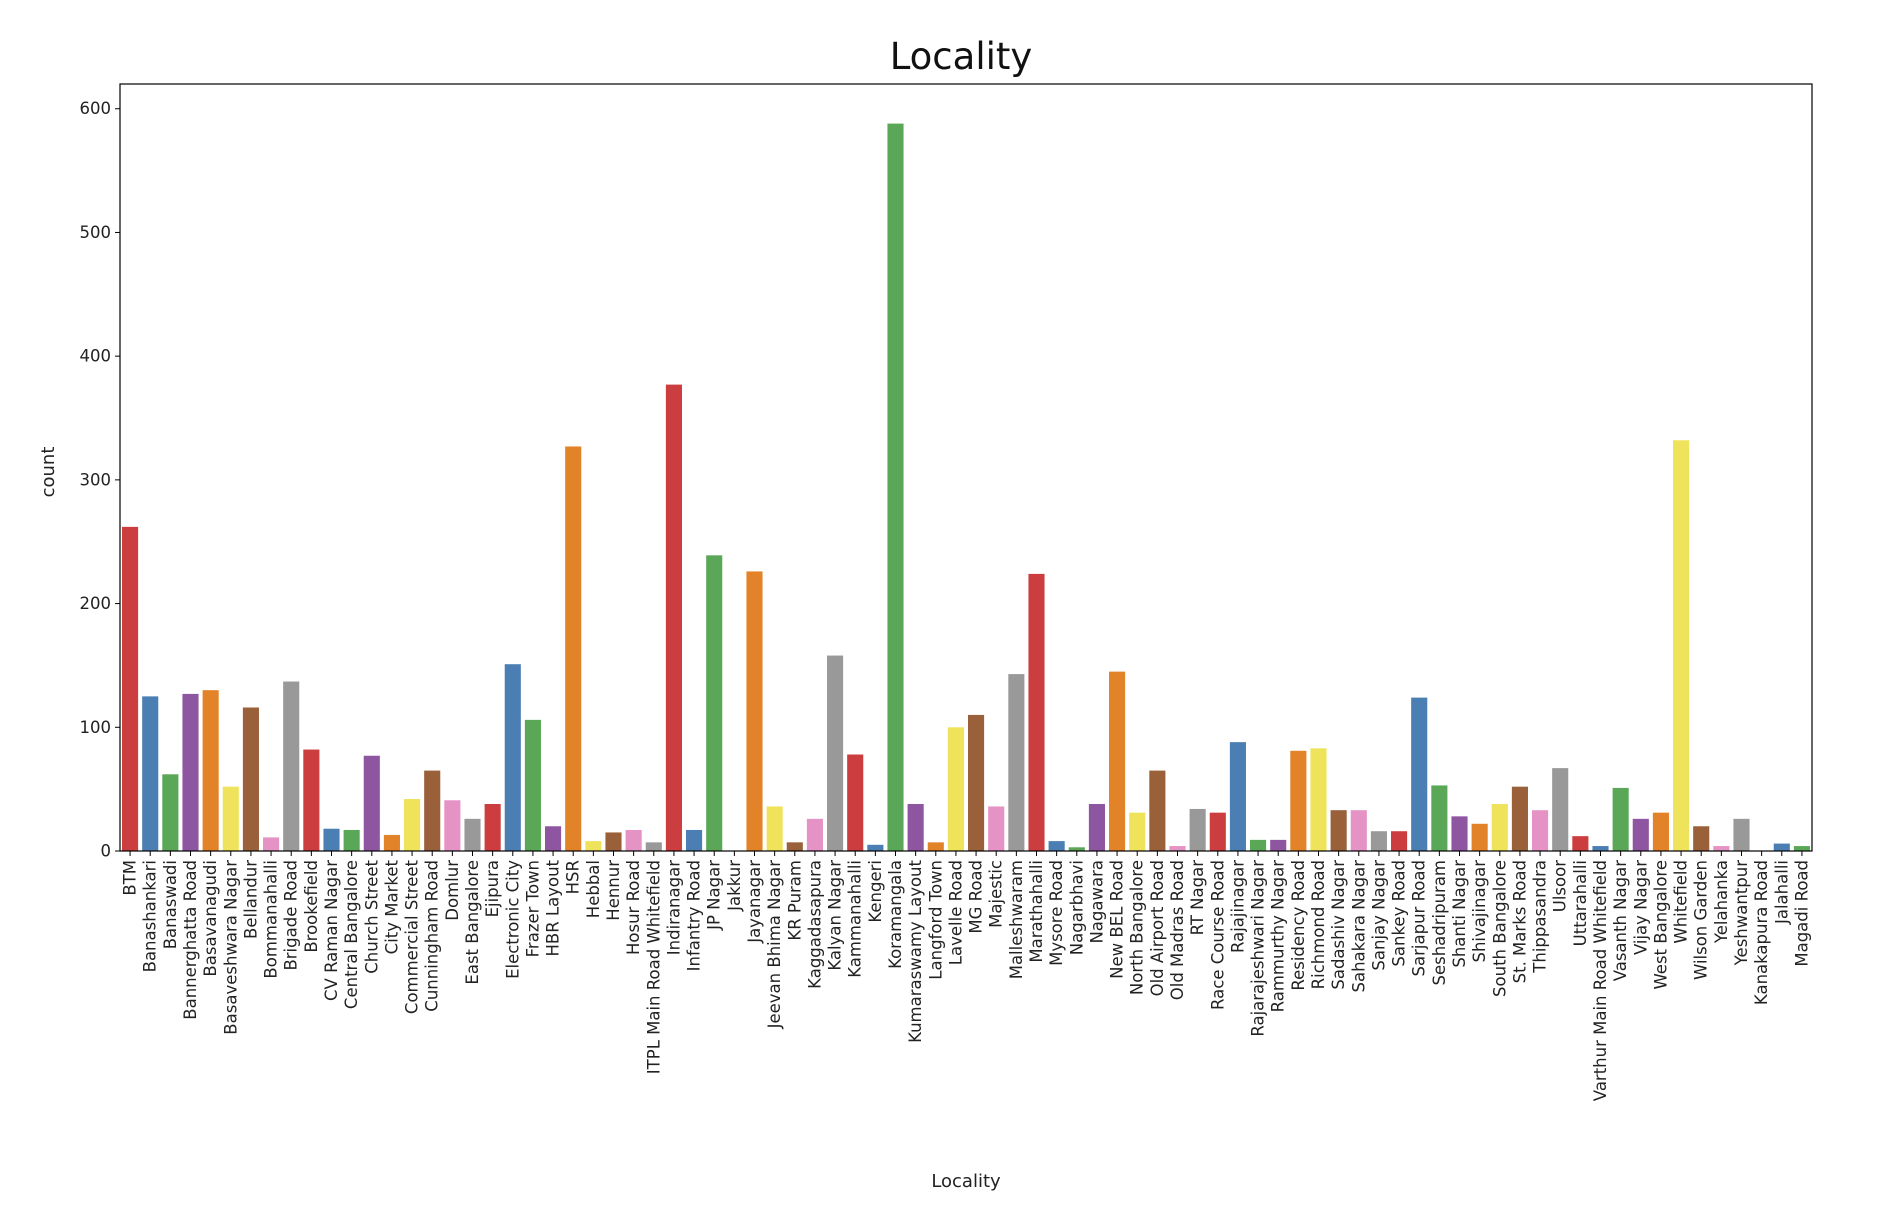  Describe the element at coordinates (835, 915) in the screenshot. I see `x-tick-label: Kalyan Nagar` at that location.